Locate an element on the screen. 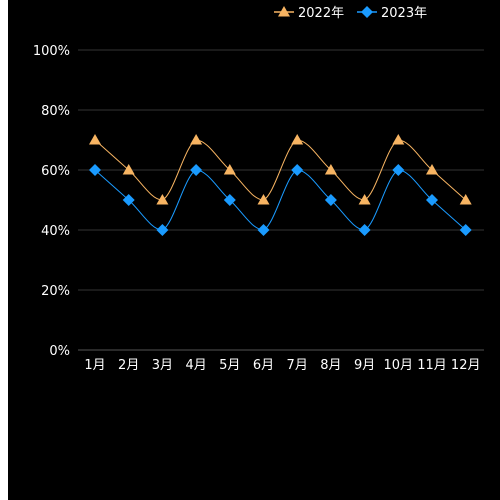 This screenshot has height=500, width=500. x-tick-label: 2月 is located at coordinates (128, 365).